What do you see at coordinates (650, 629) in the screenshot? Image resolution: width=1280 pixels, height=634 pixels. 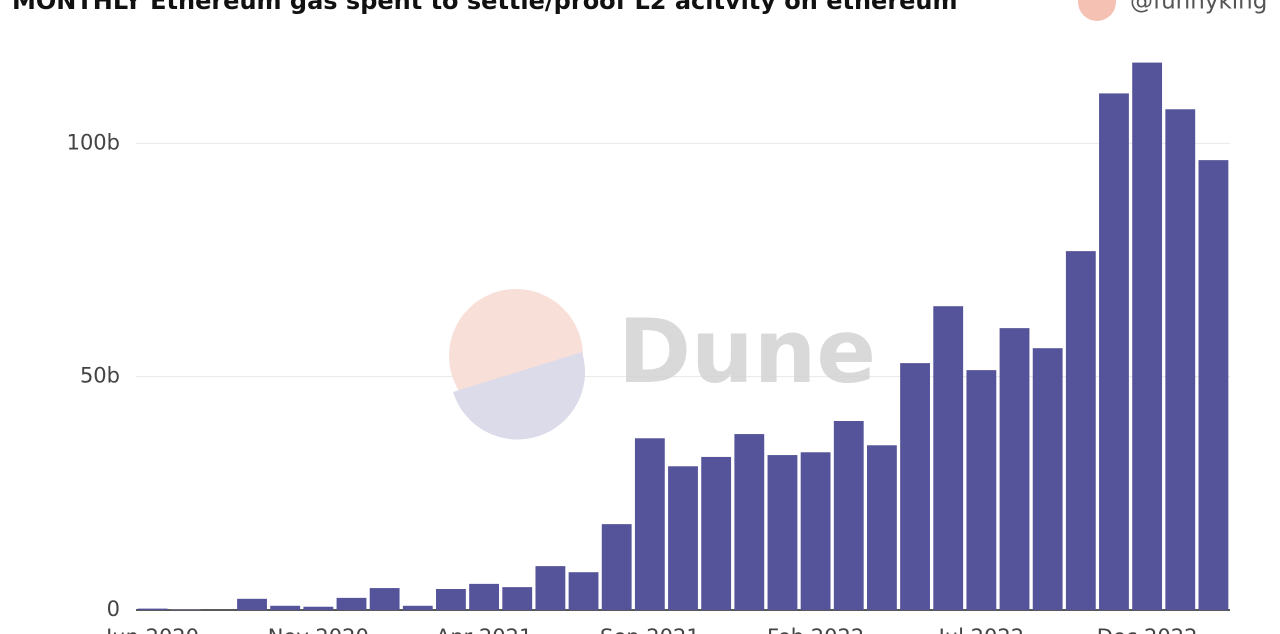 I see `x-tick-label: Sep 2021` at bounding box center [650, 629].